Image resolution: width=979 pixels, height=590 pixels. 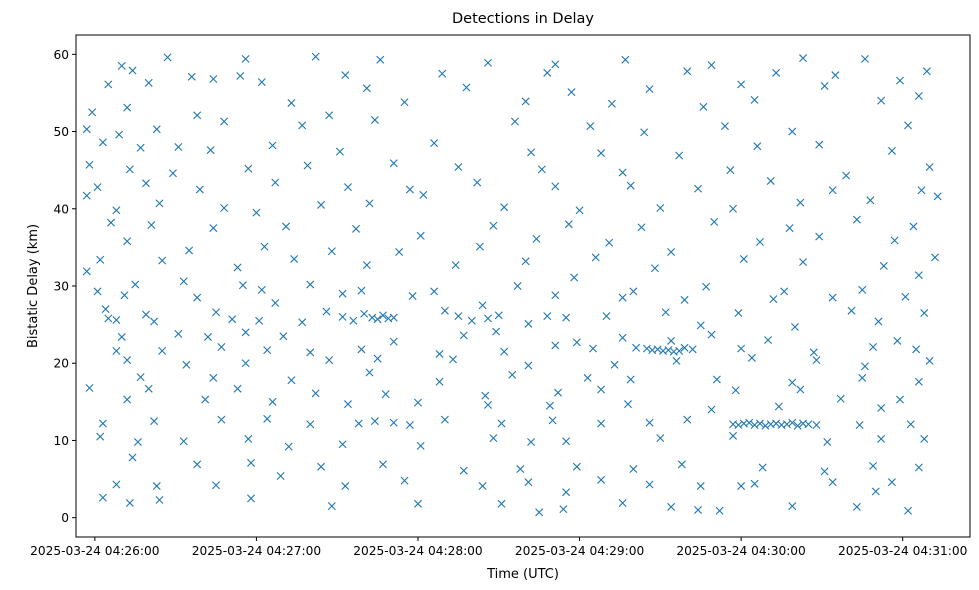 I want to click on x-tick-label: 2025-03-24 04:27:00, so click(x=256, y=551).